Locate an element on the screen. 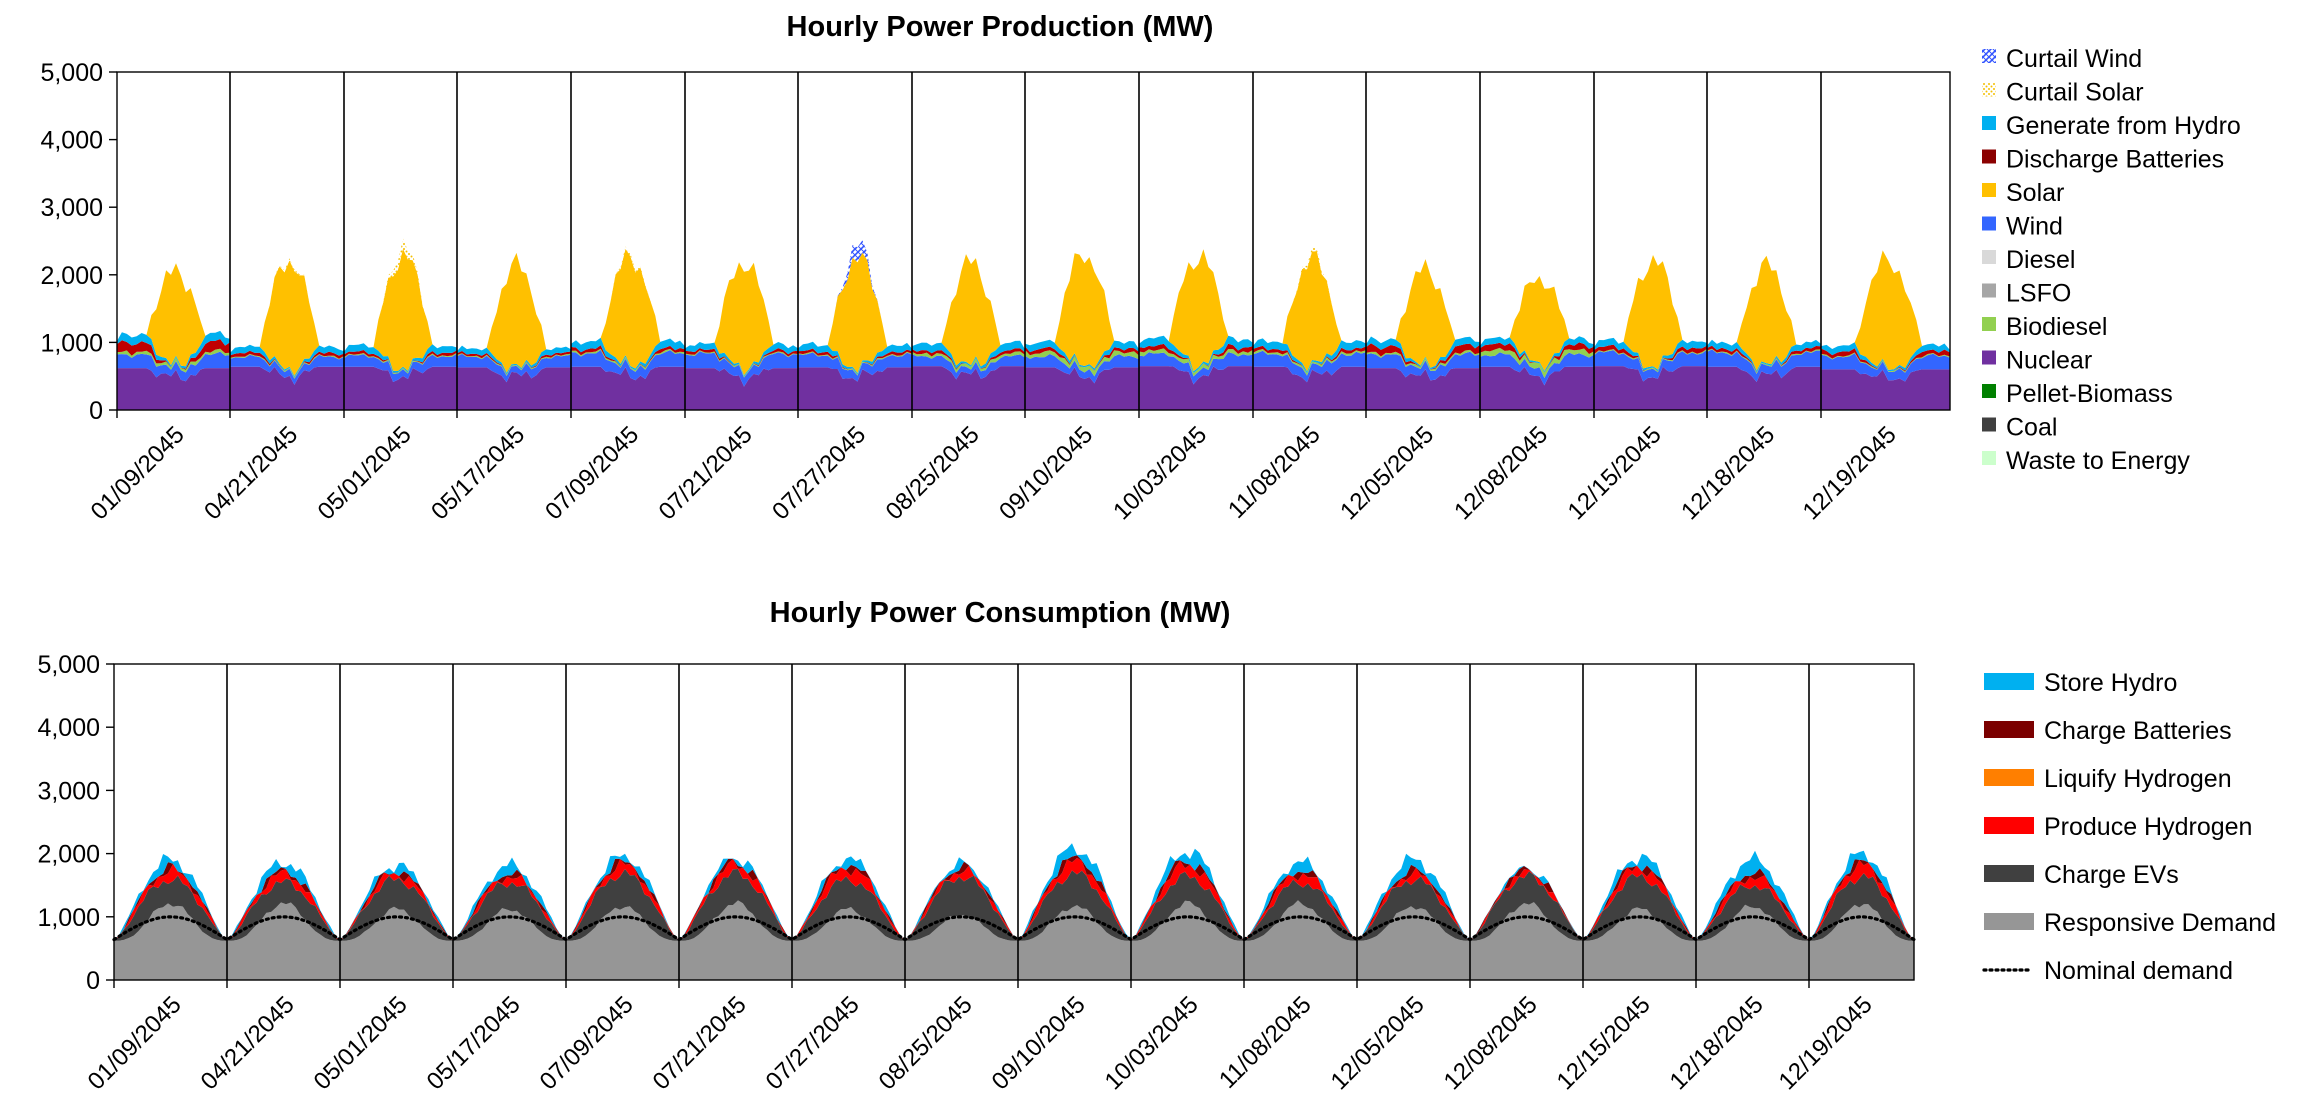  production-x-tick-label: 04/21/2045 is located at coordinates (251, 473).